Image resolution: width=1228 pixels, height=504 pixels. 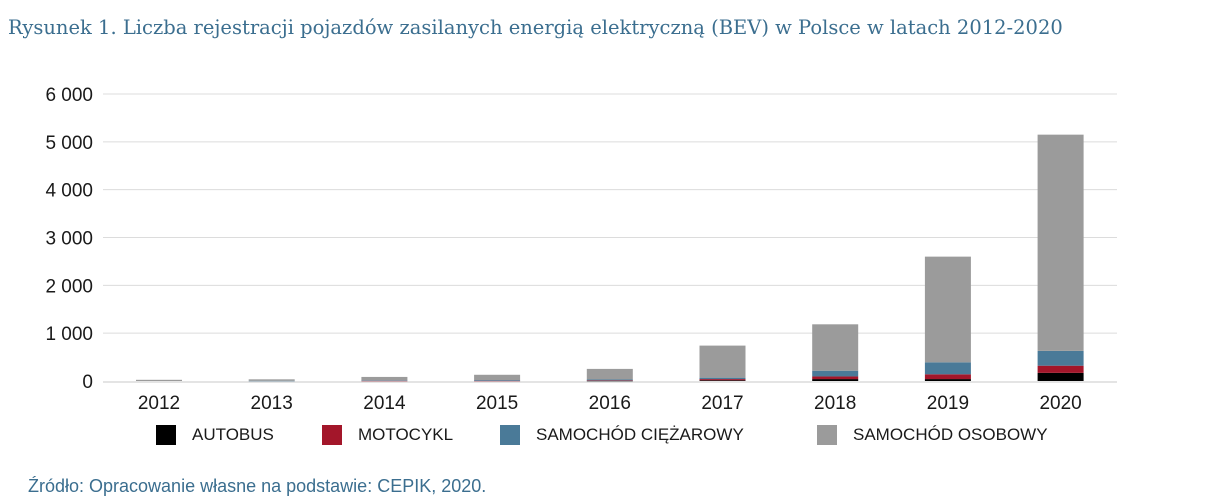 What do you see at coordinates (166, 435) in the screenshot?
I see `legend-swatch-autobus` at bounding box center [166, 435].